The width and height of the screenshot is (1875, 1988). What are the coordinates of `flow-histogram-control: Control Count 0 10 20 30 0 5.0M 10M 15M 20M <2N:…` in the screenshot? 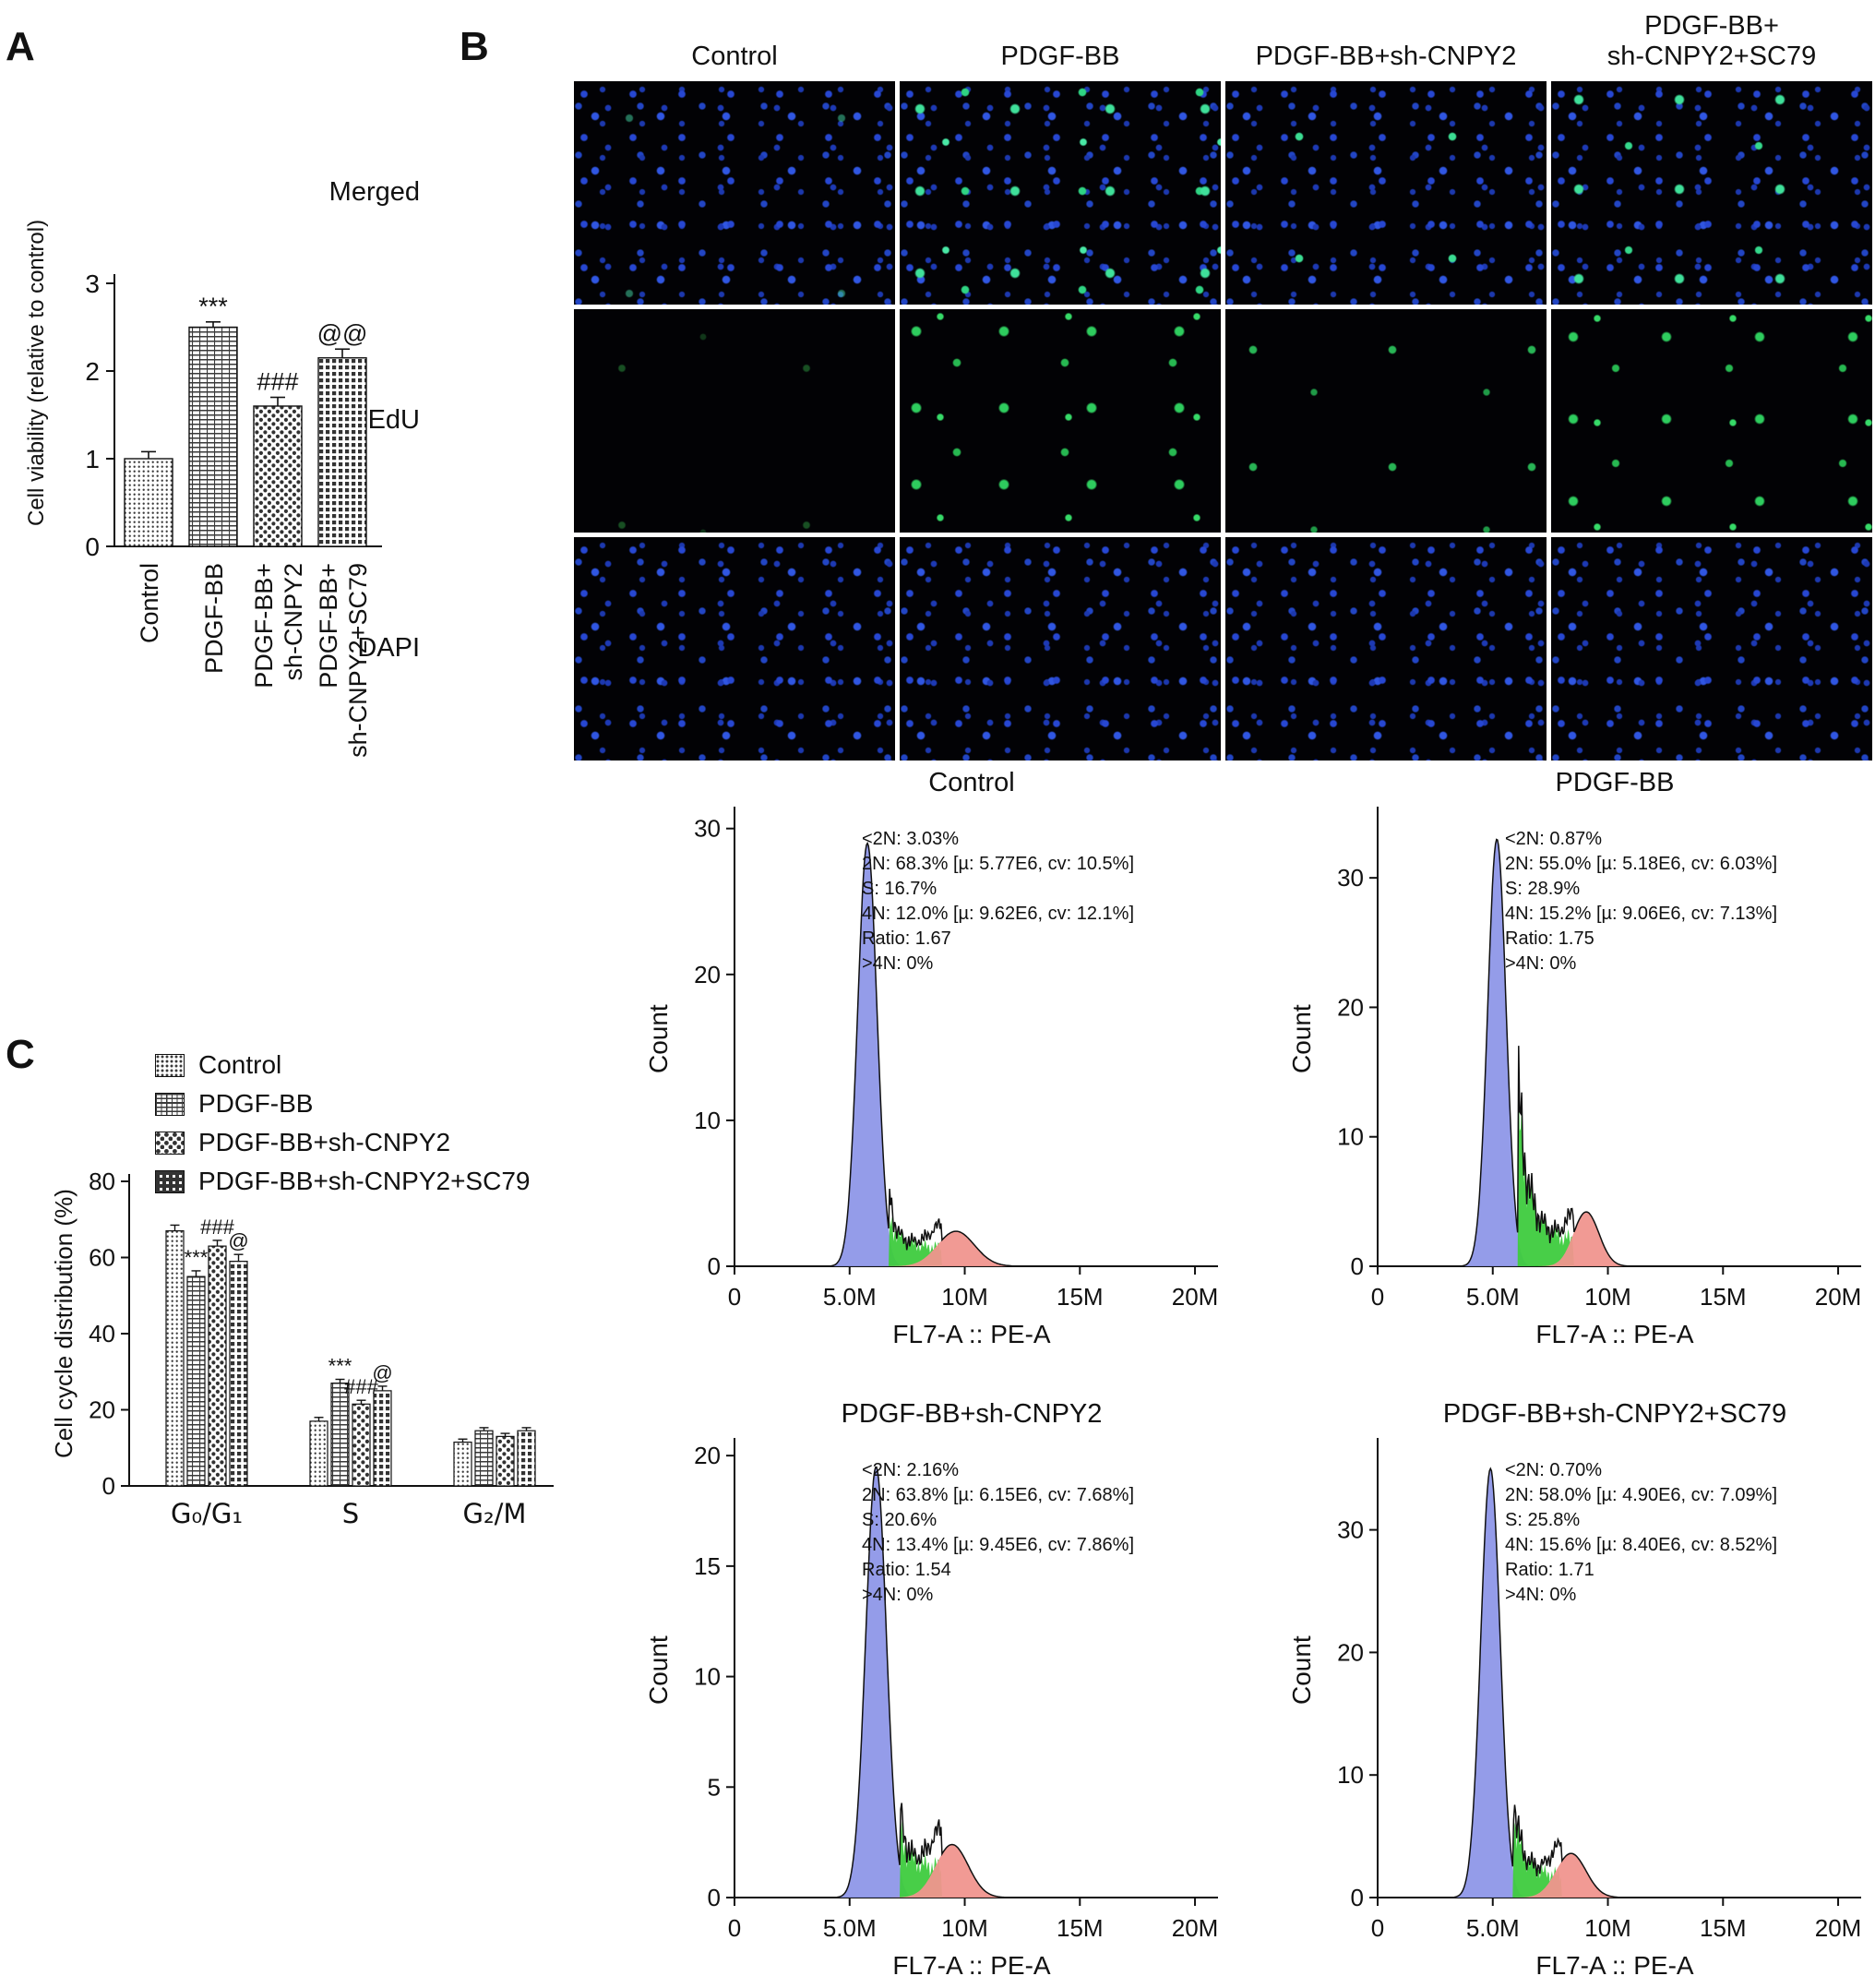 It's located at (934, 1063).